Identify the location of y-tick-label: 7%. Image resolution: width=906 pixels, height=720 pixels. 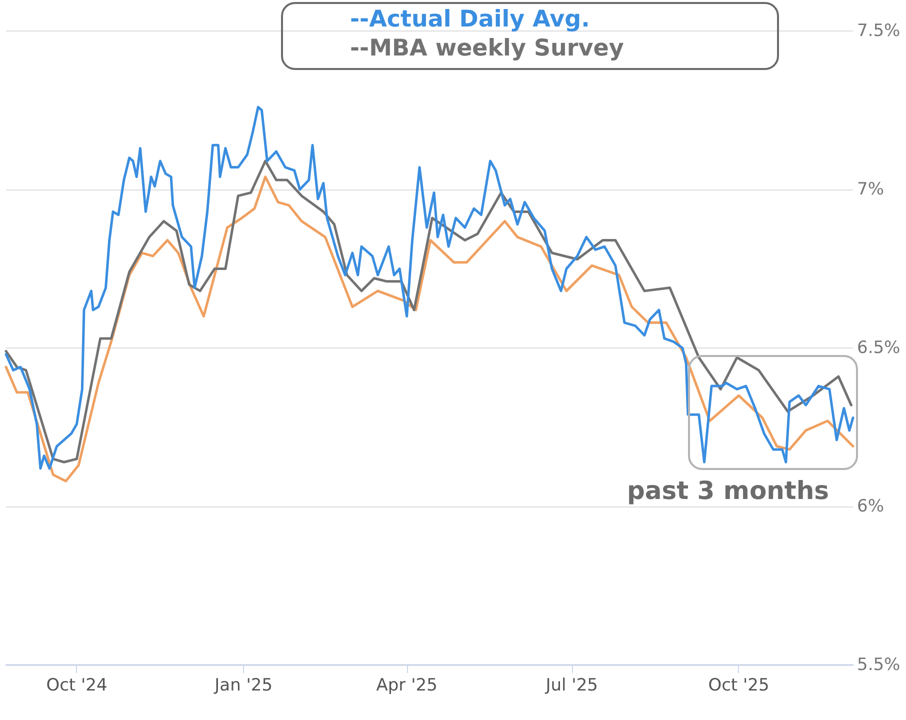
(870, 190).